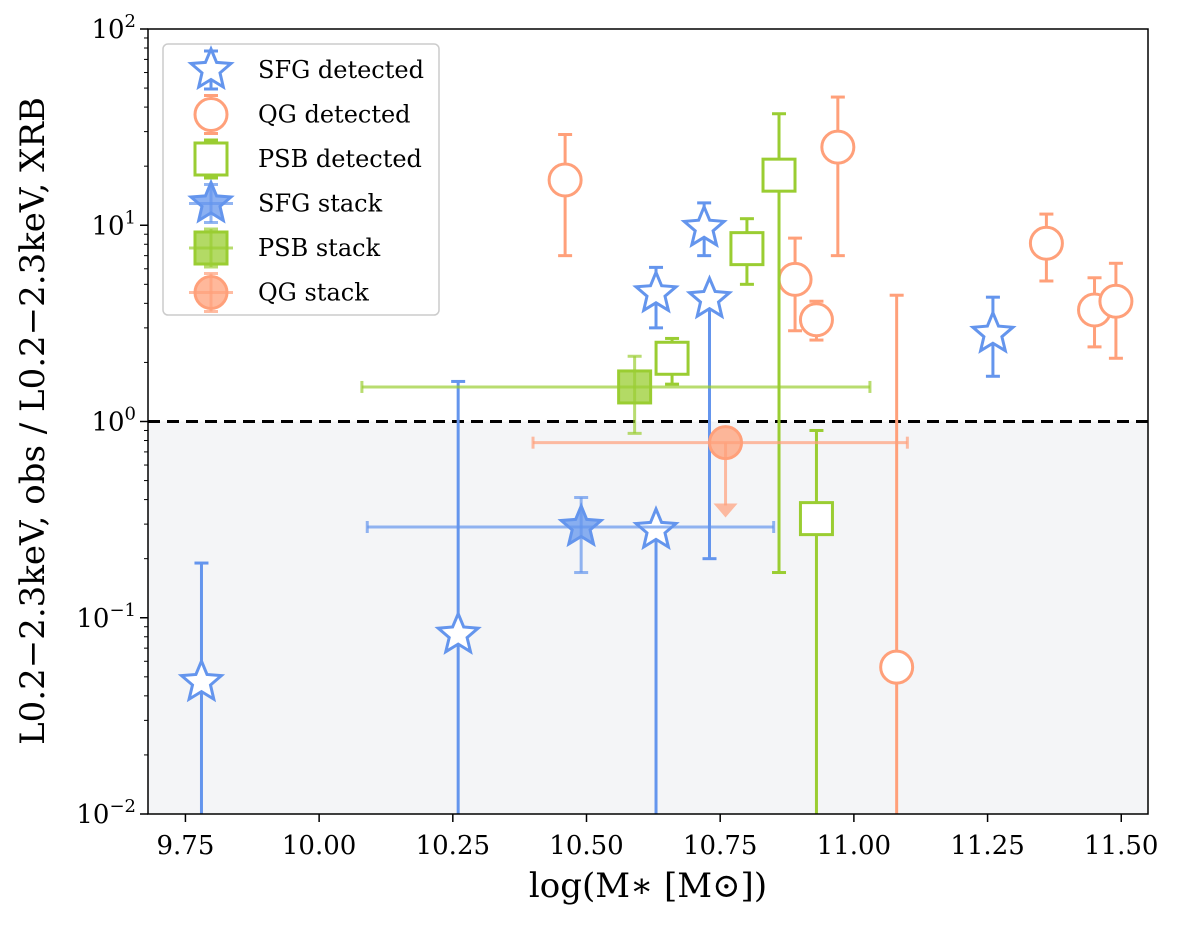 The height and width of the screenshot is (931, 1178). Describe the element at coordinates (211, 201) in the screenshot. I see `sfg-stack-legend-marker` at that location.